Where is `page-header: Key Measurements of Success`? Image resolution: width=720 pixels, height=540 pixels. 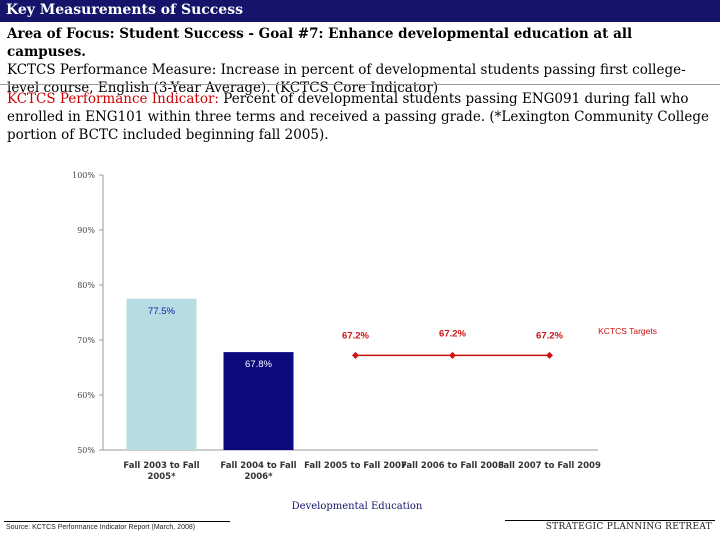 page-header: Key Measurements of Success is located at coordinates (360, 10).